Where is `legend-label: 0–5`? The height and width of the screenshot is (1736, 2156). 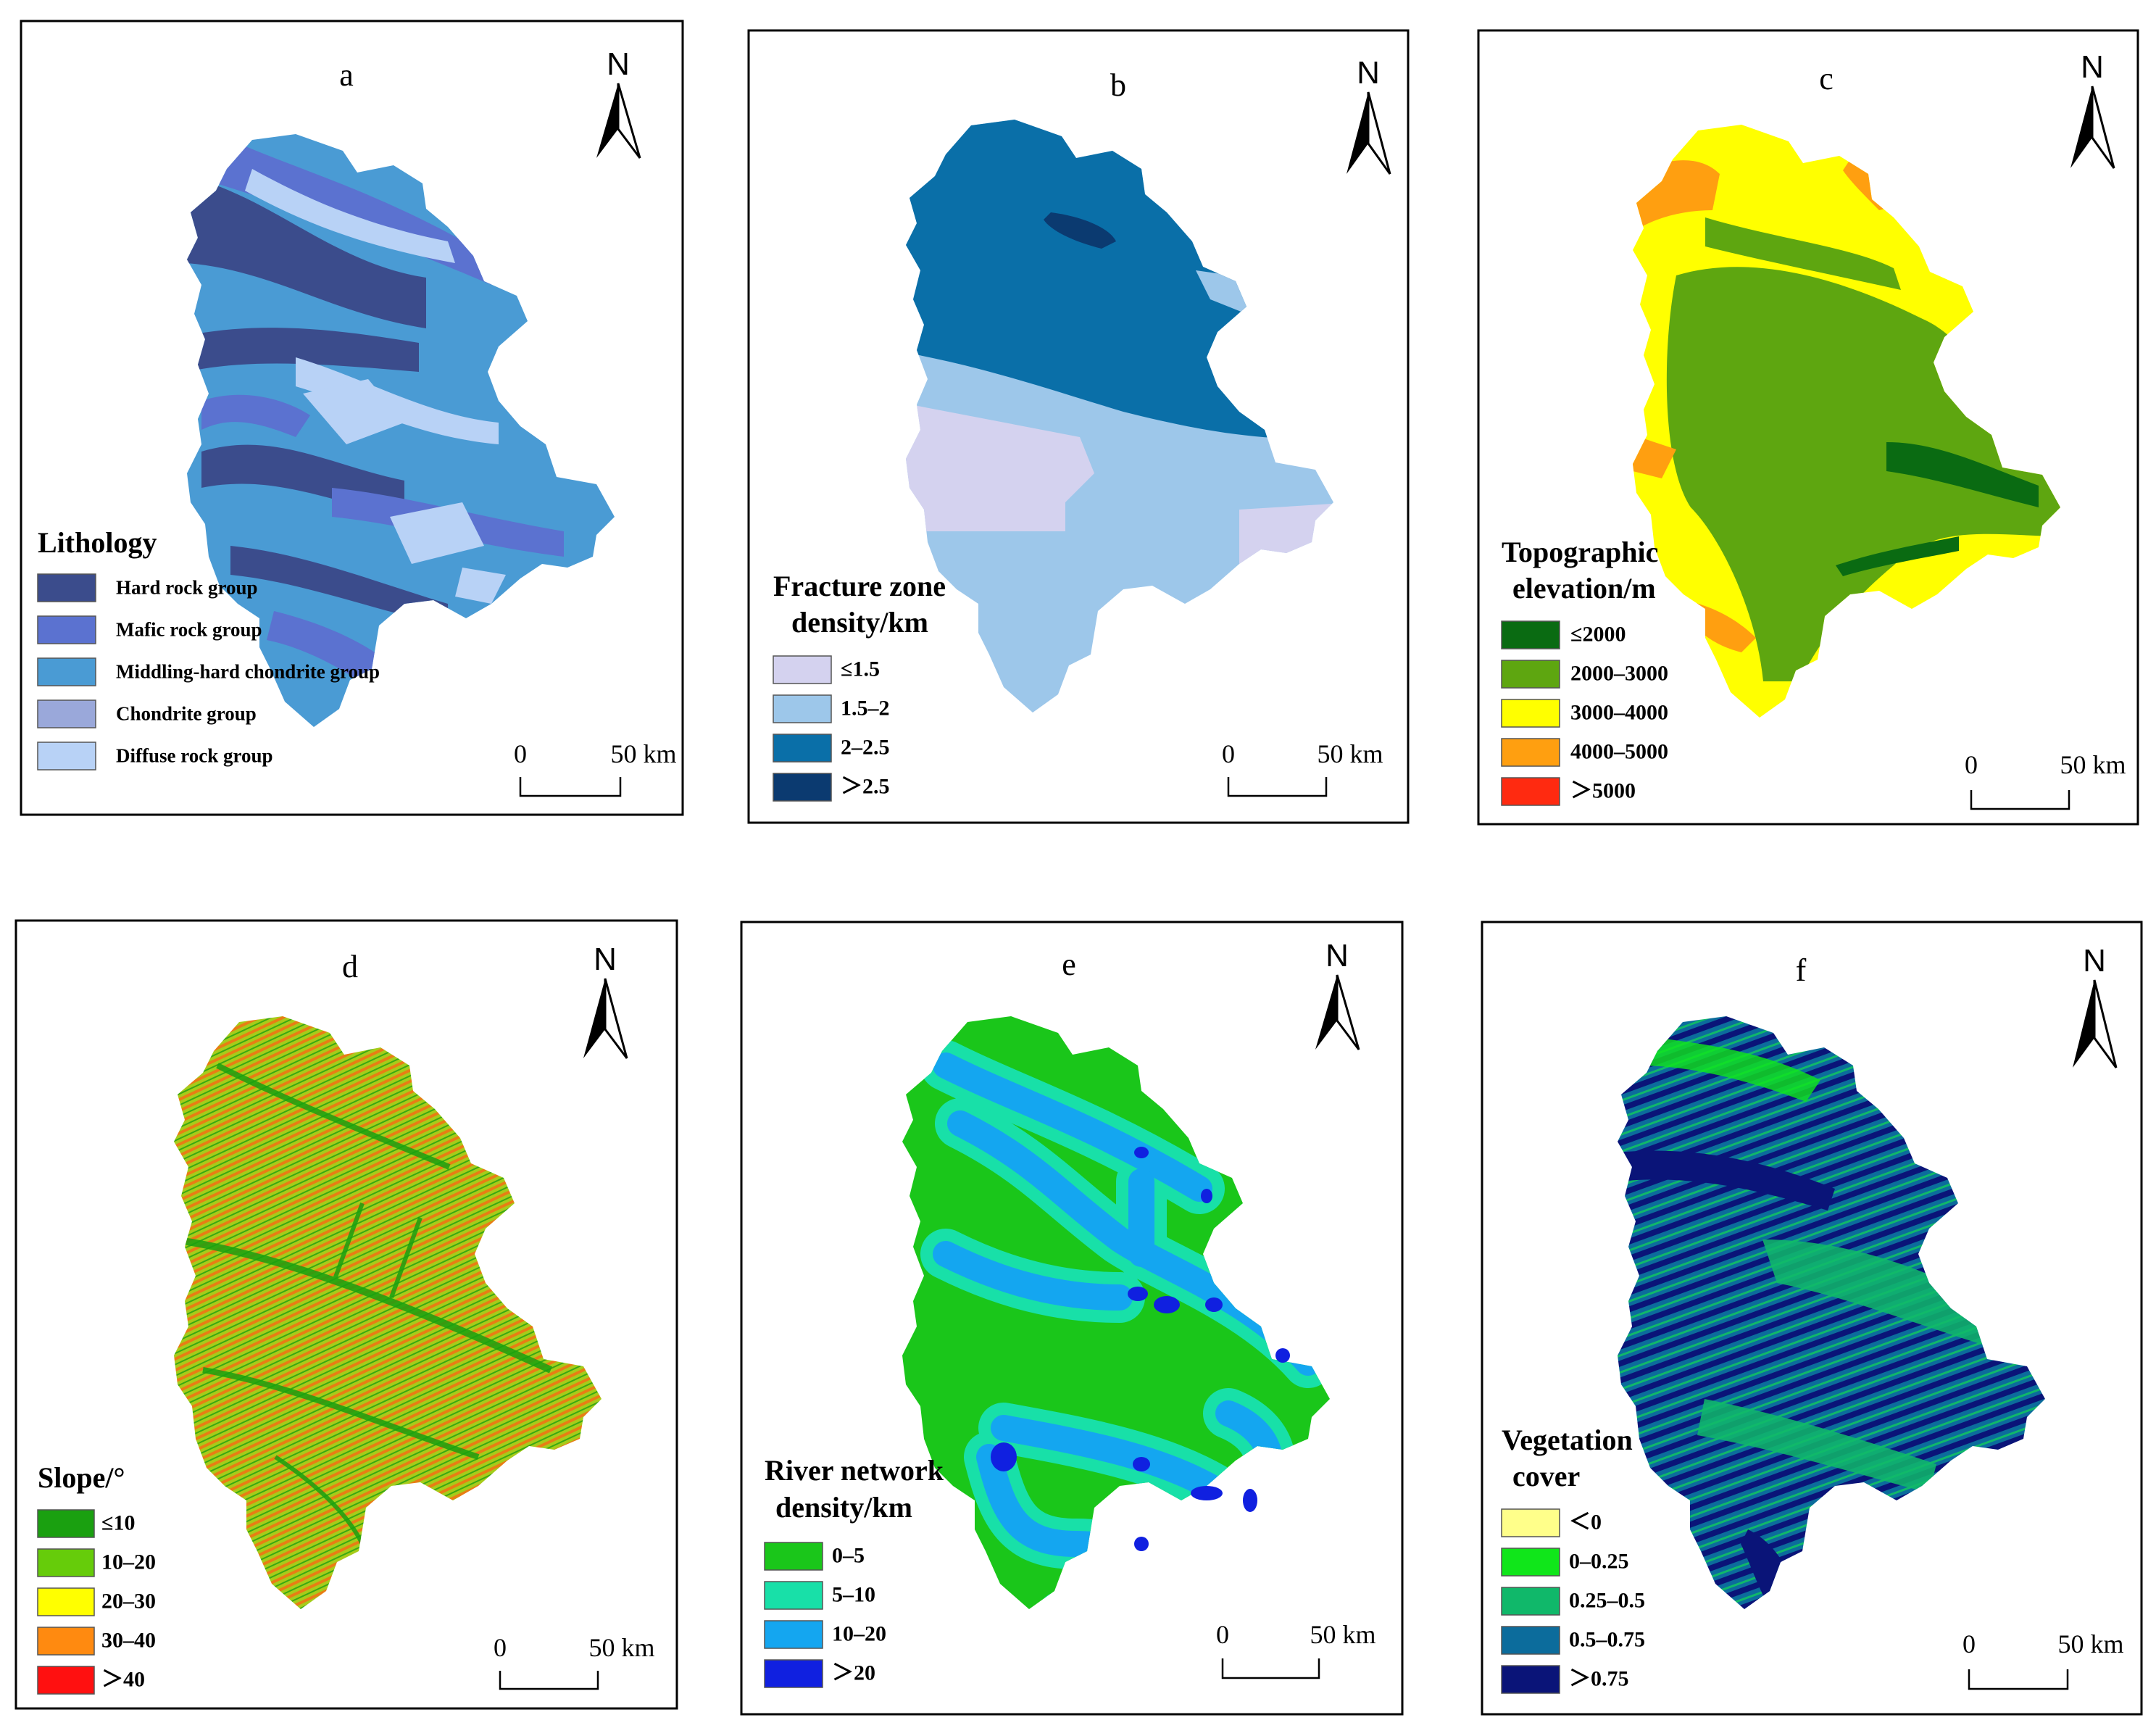
legend-label: 0–5 is located at coordinates (848, 1555).